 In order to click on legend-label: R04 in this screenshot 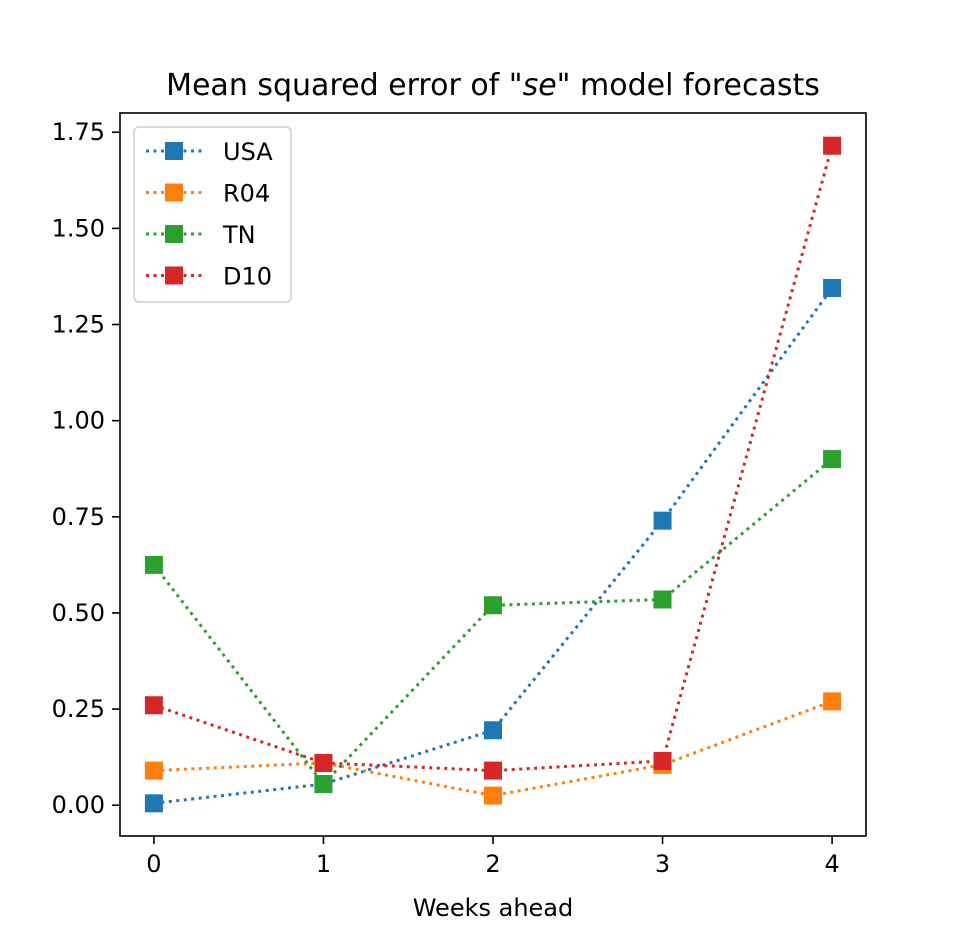, I will do `click(246, 194)`.